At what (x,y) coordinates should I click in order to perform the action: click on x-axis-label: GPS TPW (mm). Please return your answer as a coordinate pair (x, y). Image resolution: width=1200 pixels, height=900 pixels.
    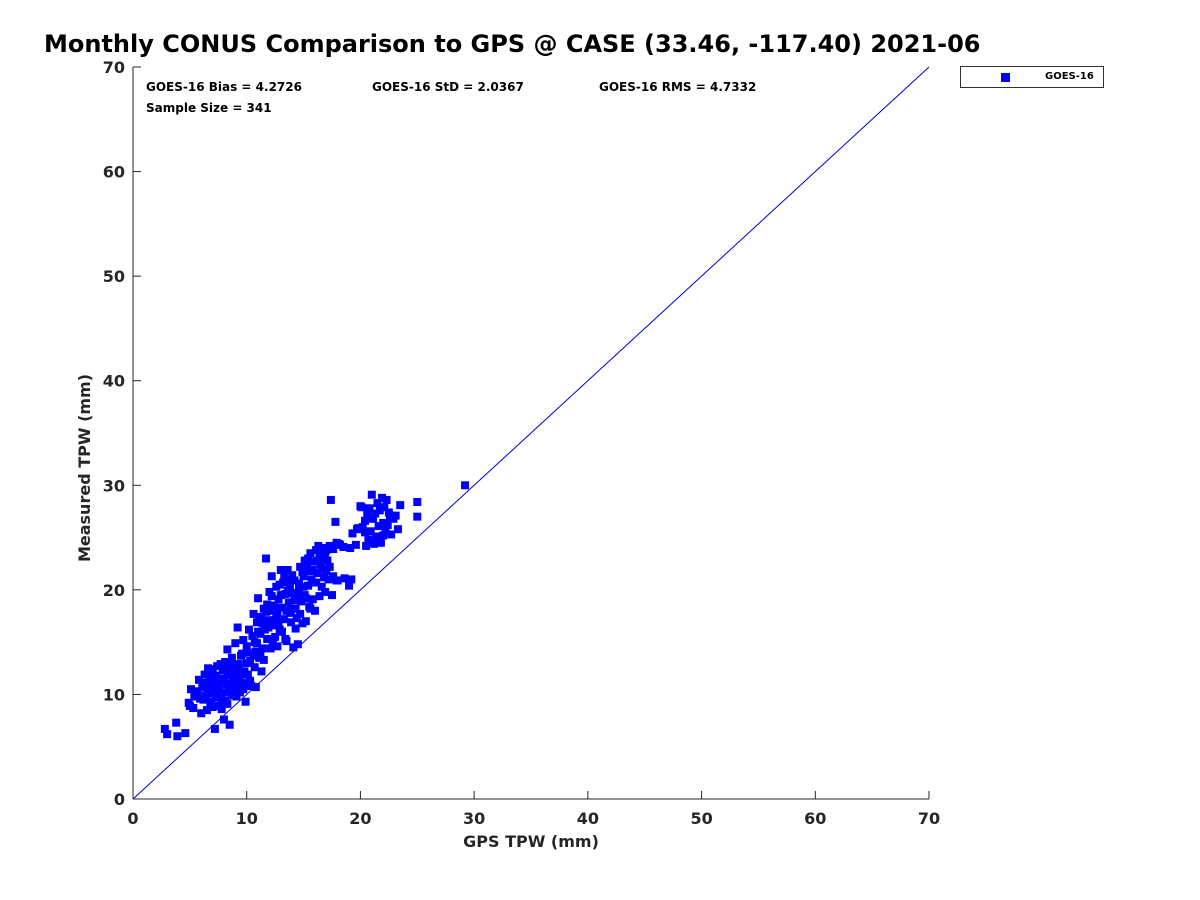
    Looking at the image, I should click on (531, 841).